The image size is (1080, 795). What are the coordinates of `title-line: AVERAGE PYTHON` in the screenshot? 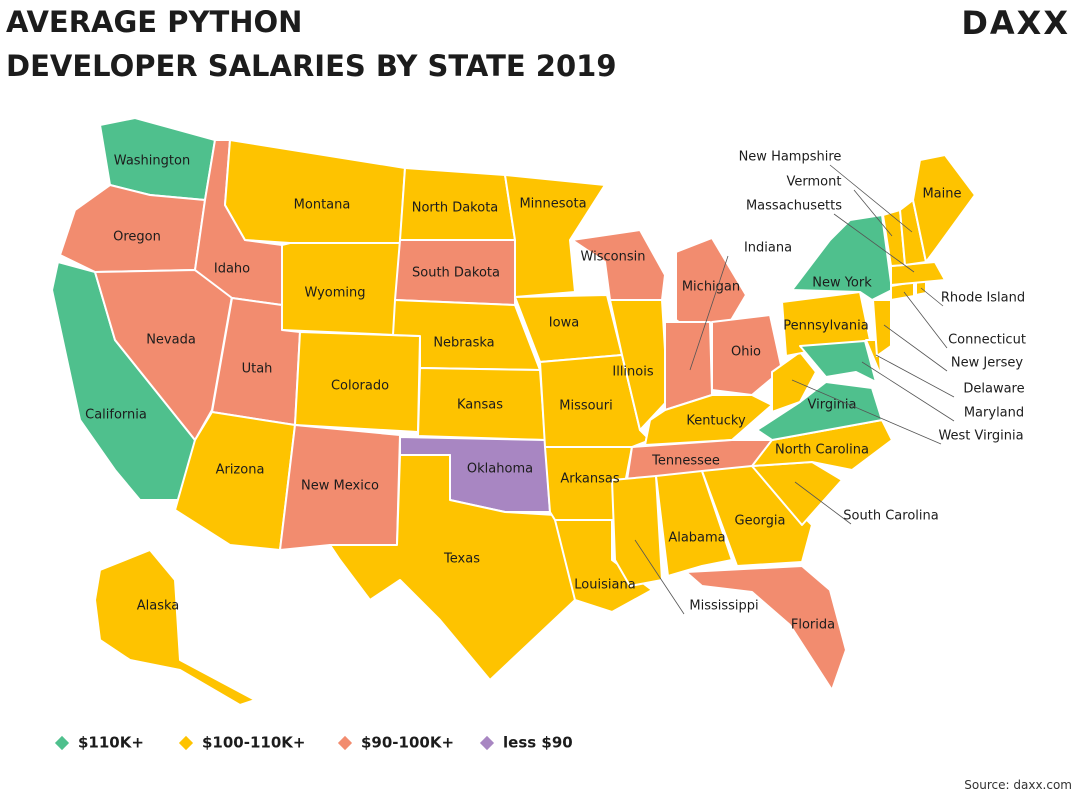 It's located at (154, 22).